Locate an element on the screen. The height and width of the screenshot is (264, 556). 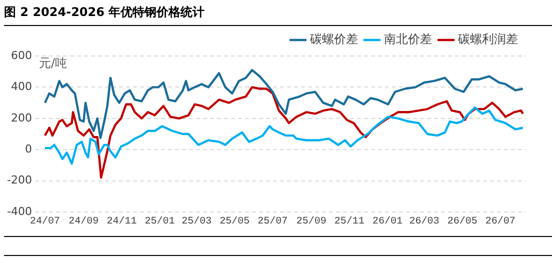
y-axis-title: 元/吨 is located at coordinates (53, 63).